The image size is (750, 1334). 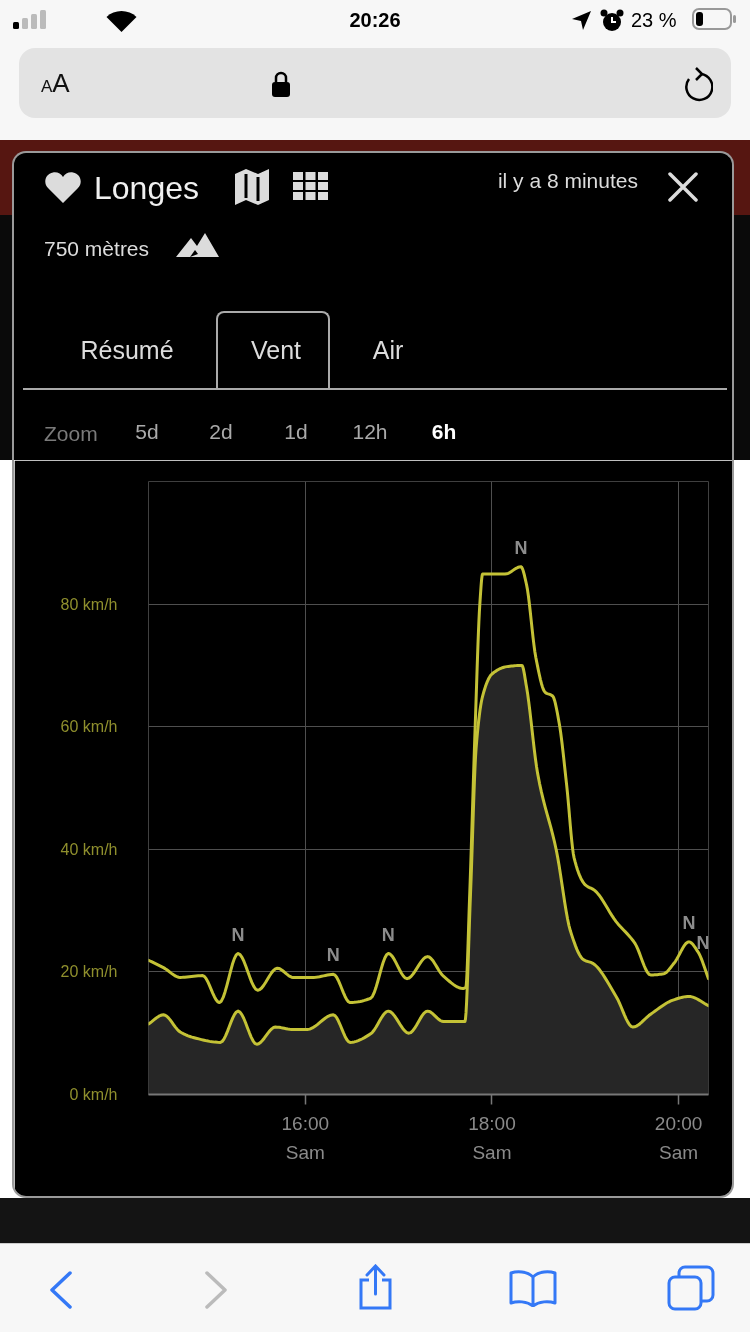 What do you see at coordinates (370, 432) in the screenshot?
I see `text: 12h` at bounding box center [370, 432].